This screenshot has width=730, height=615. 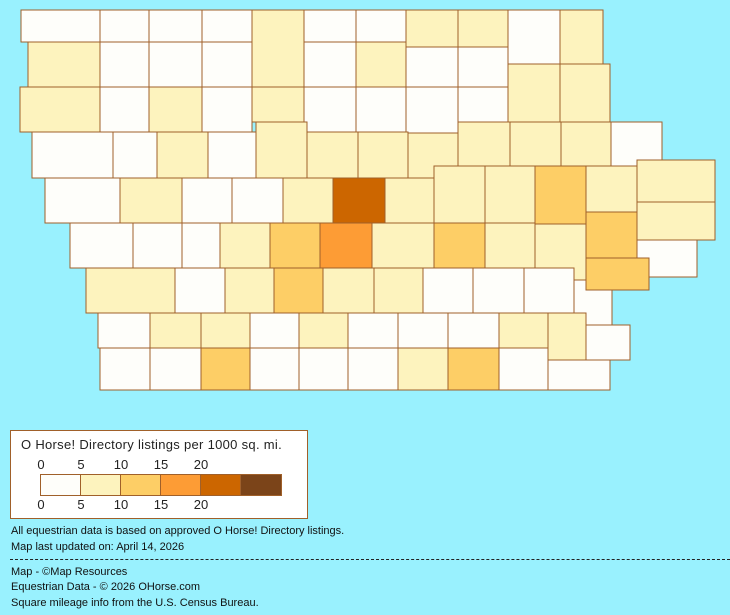 I want to click on legend-color-scale, so click(x=161, y=485).